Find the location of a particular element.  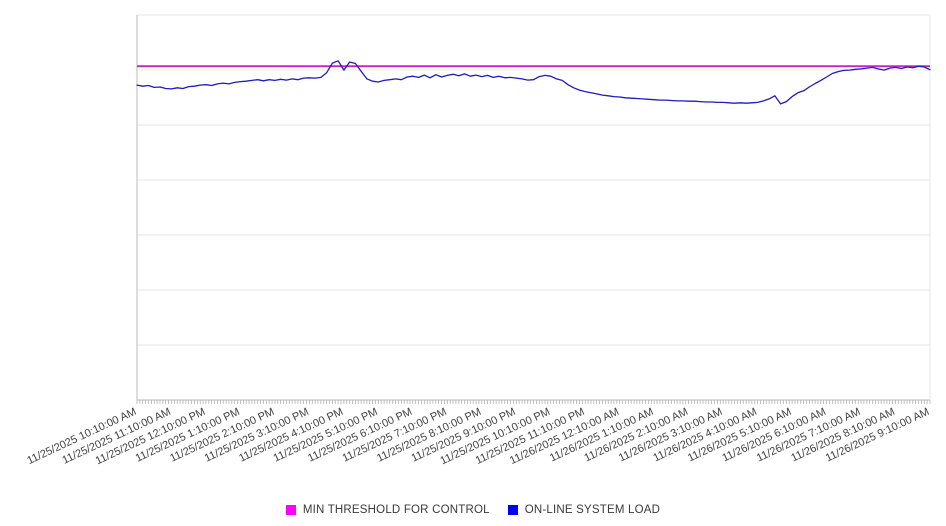

min-threshold-swatch is located at coordinates (290, 510).